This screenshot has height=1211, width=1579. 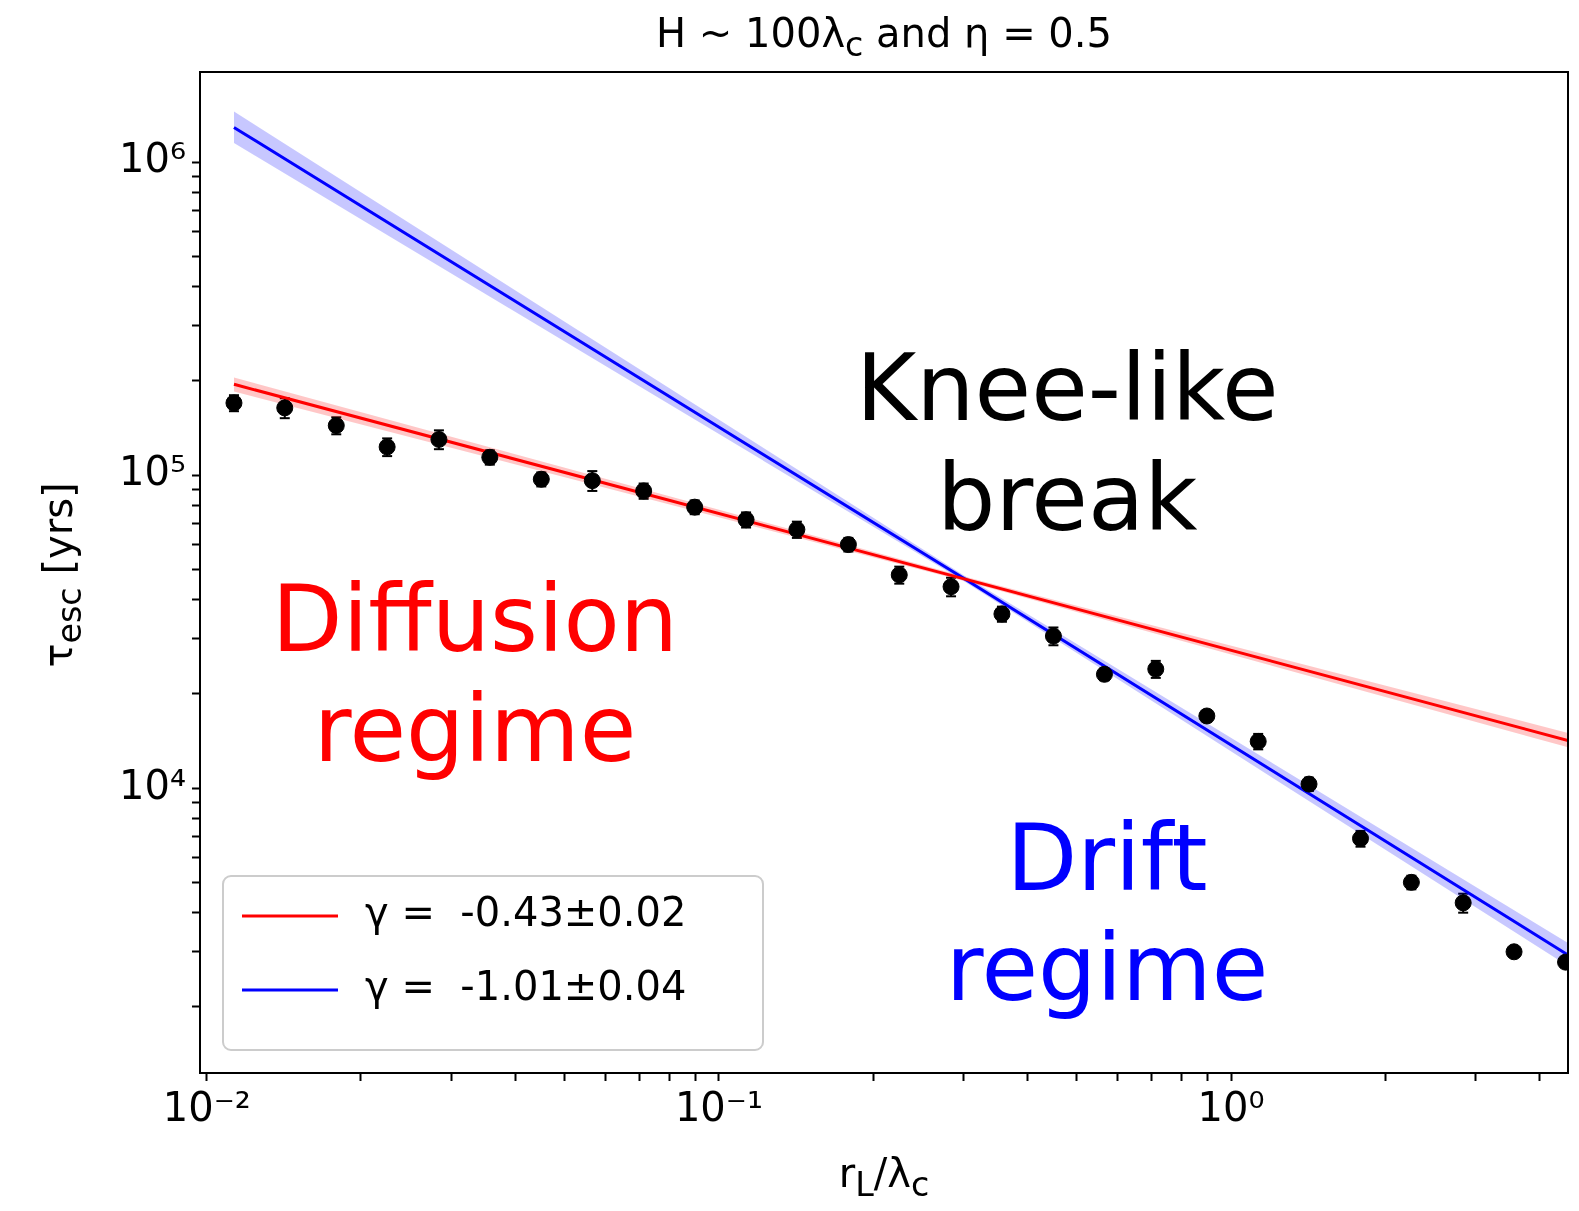 What do you see at coordinates (526, 986) in the screenshot?
I see `legend-label: γ = -1.01±0.04` at bounding box center [526, 986].